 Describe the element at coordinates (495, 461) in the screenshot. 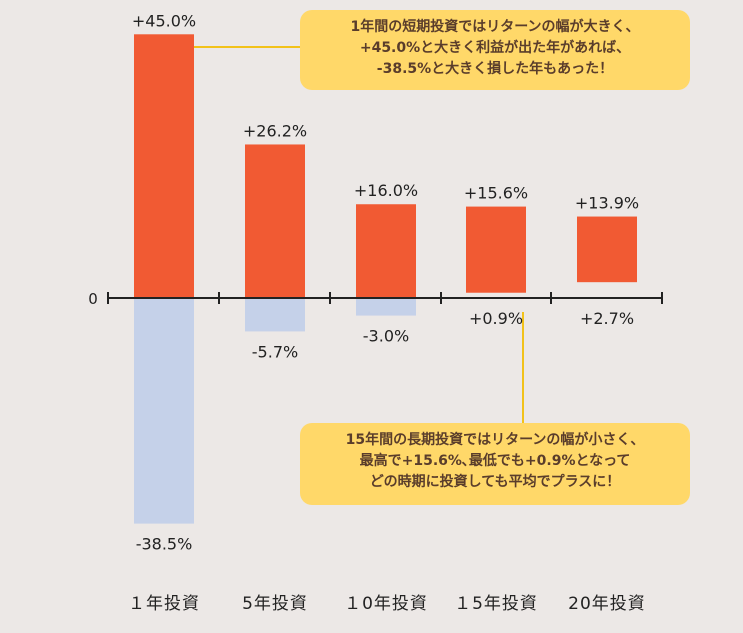

I see `long-term-callout-line-2: 最高で+15.6%､最低でも+0.9%となって` at that location.